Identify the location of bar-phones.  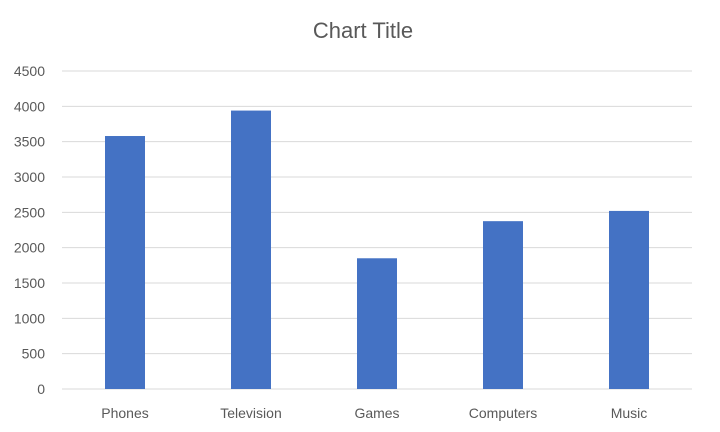
(125, 262).